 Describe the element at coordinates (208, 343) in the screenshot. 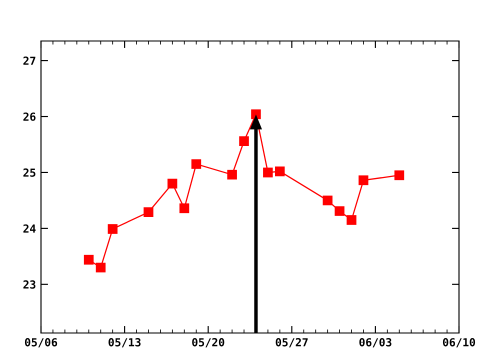

I see `x-tick-label: 05/20` at that location.